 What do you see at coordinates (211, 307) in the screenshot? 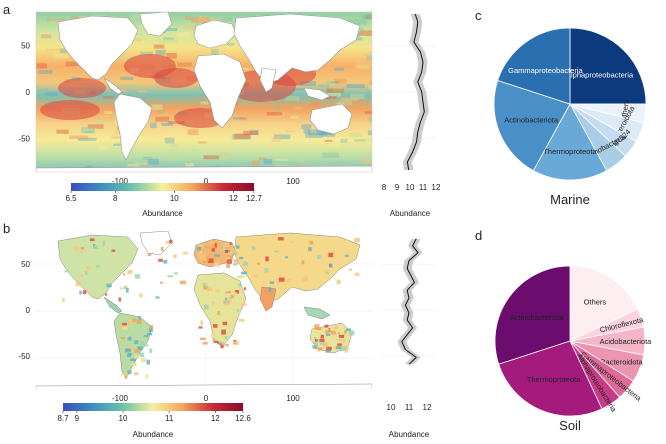
I see `soil-speckle` at bounding box center [211, 307].